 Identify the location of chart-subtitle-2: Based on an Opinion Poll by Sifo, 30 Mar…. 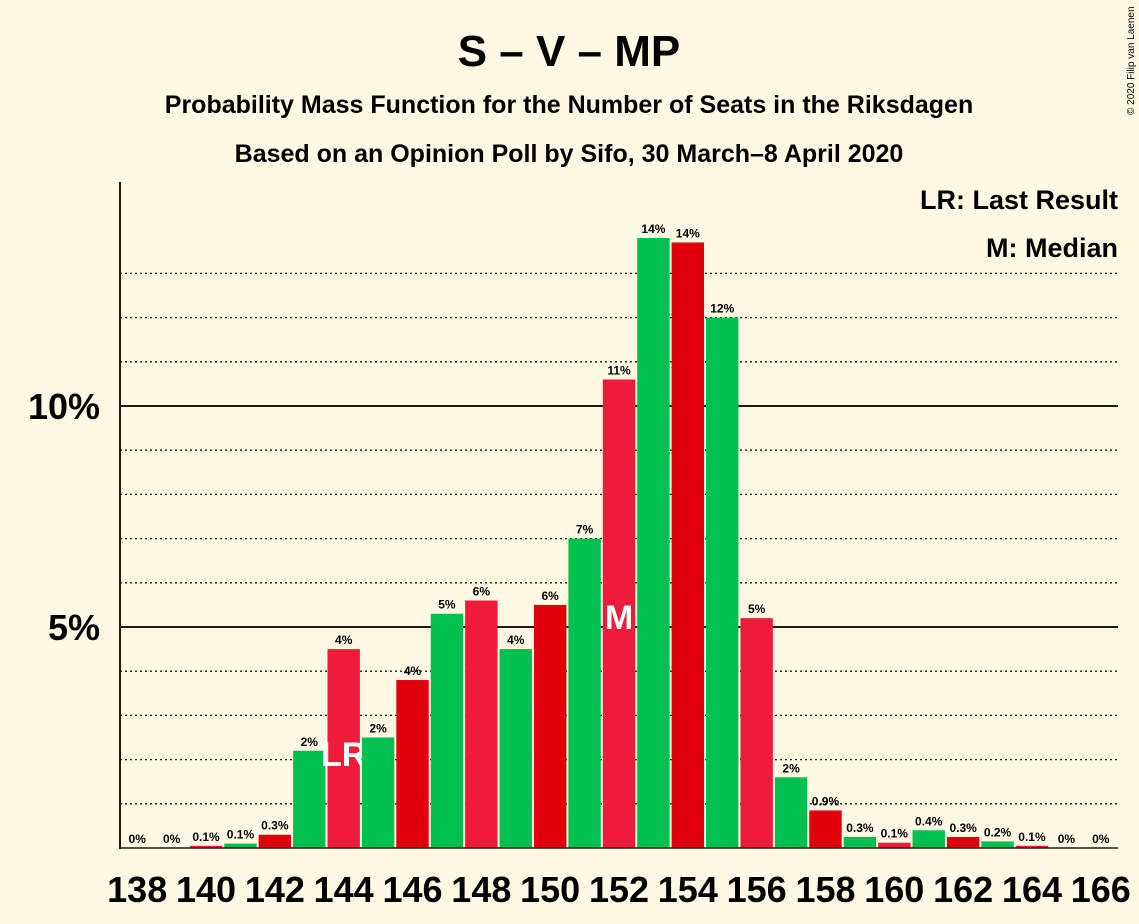
(569, 154).